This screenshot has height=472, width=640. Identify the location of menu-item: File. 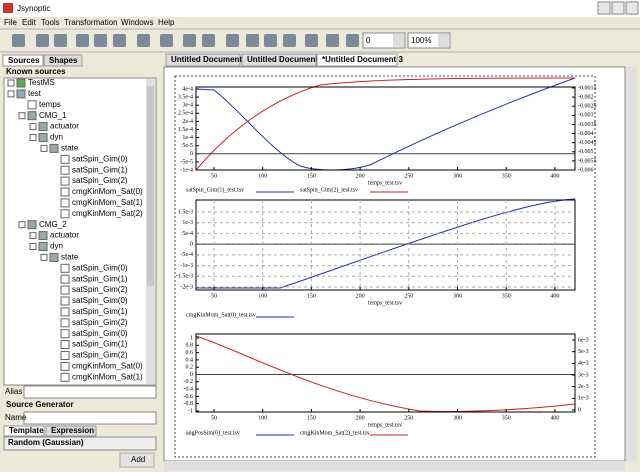
(10, 22).